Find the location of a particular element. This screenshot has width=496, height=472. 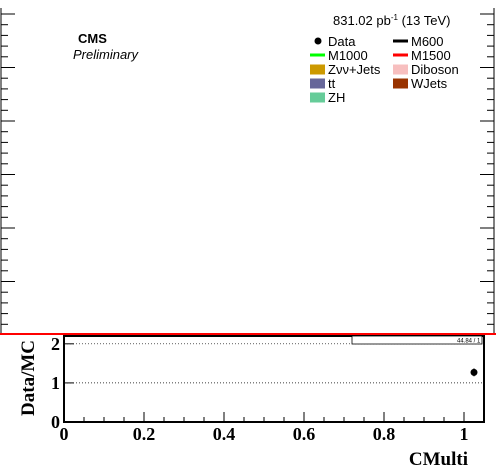

x-axis-title: CMulti is located at coordinates (438, 459).